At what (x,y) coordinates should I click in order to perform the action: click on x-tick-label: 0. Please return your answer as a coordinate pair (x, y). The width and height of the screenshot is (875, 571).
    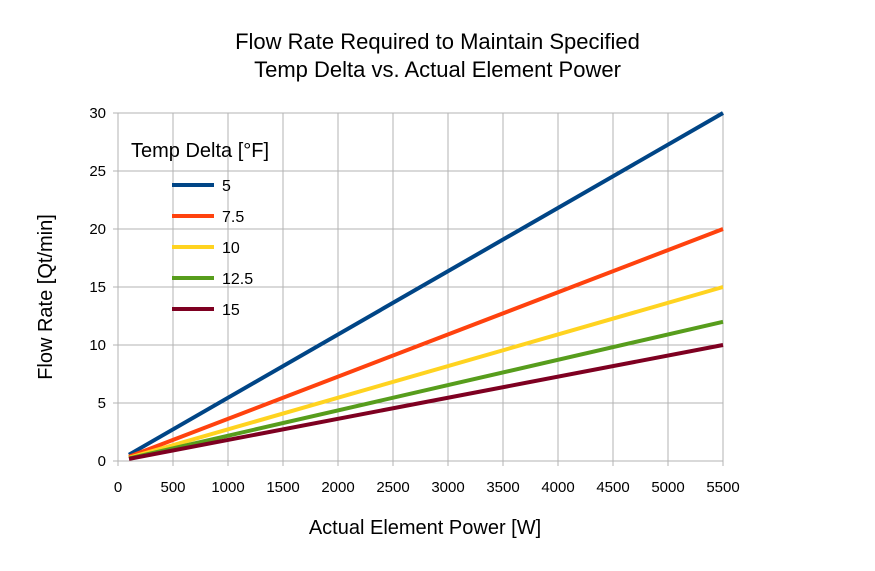
    Looking at the image, I should click on (118, 487).